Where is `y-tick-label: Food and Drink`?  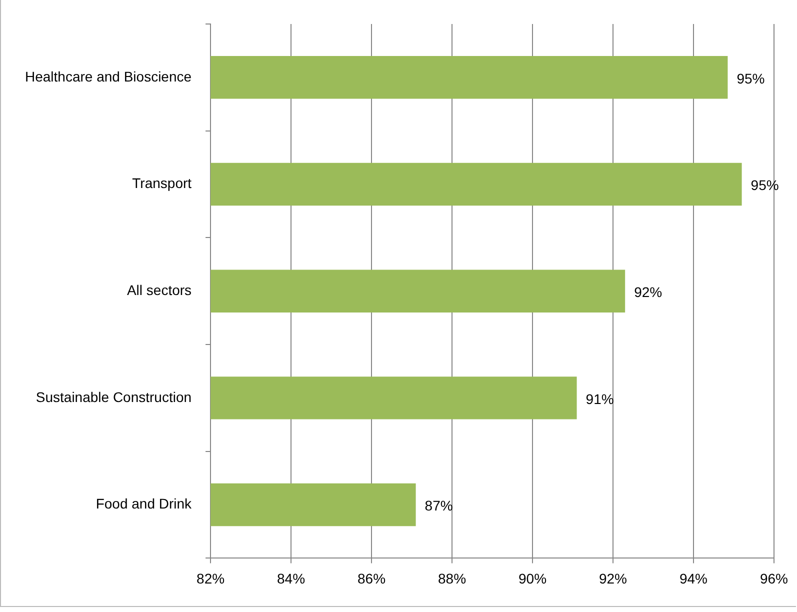
y-tick-label: Food and Drink is located at coordinates (144, 504).